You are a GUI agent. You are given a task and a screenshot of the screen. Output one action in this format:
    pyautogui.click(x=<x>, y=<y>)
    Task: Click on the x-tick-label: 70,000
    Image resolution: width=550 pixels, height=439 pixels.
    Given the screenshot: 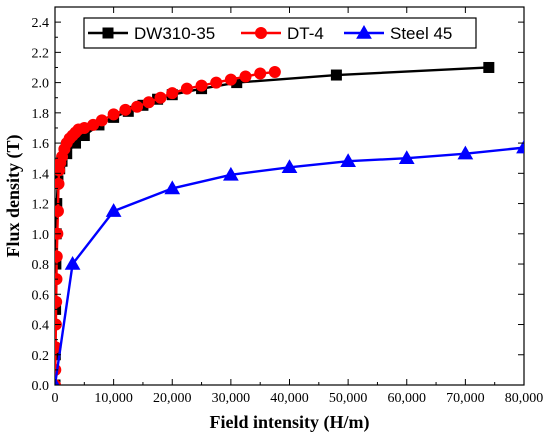 What is the action you would take?
    pyautogui.click(x=465, y=398)
    